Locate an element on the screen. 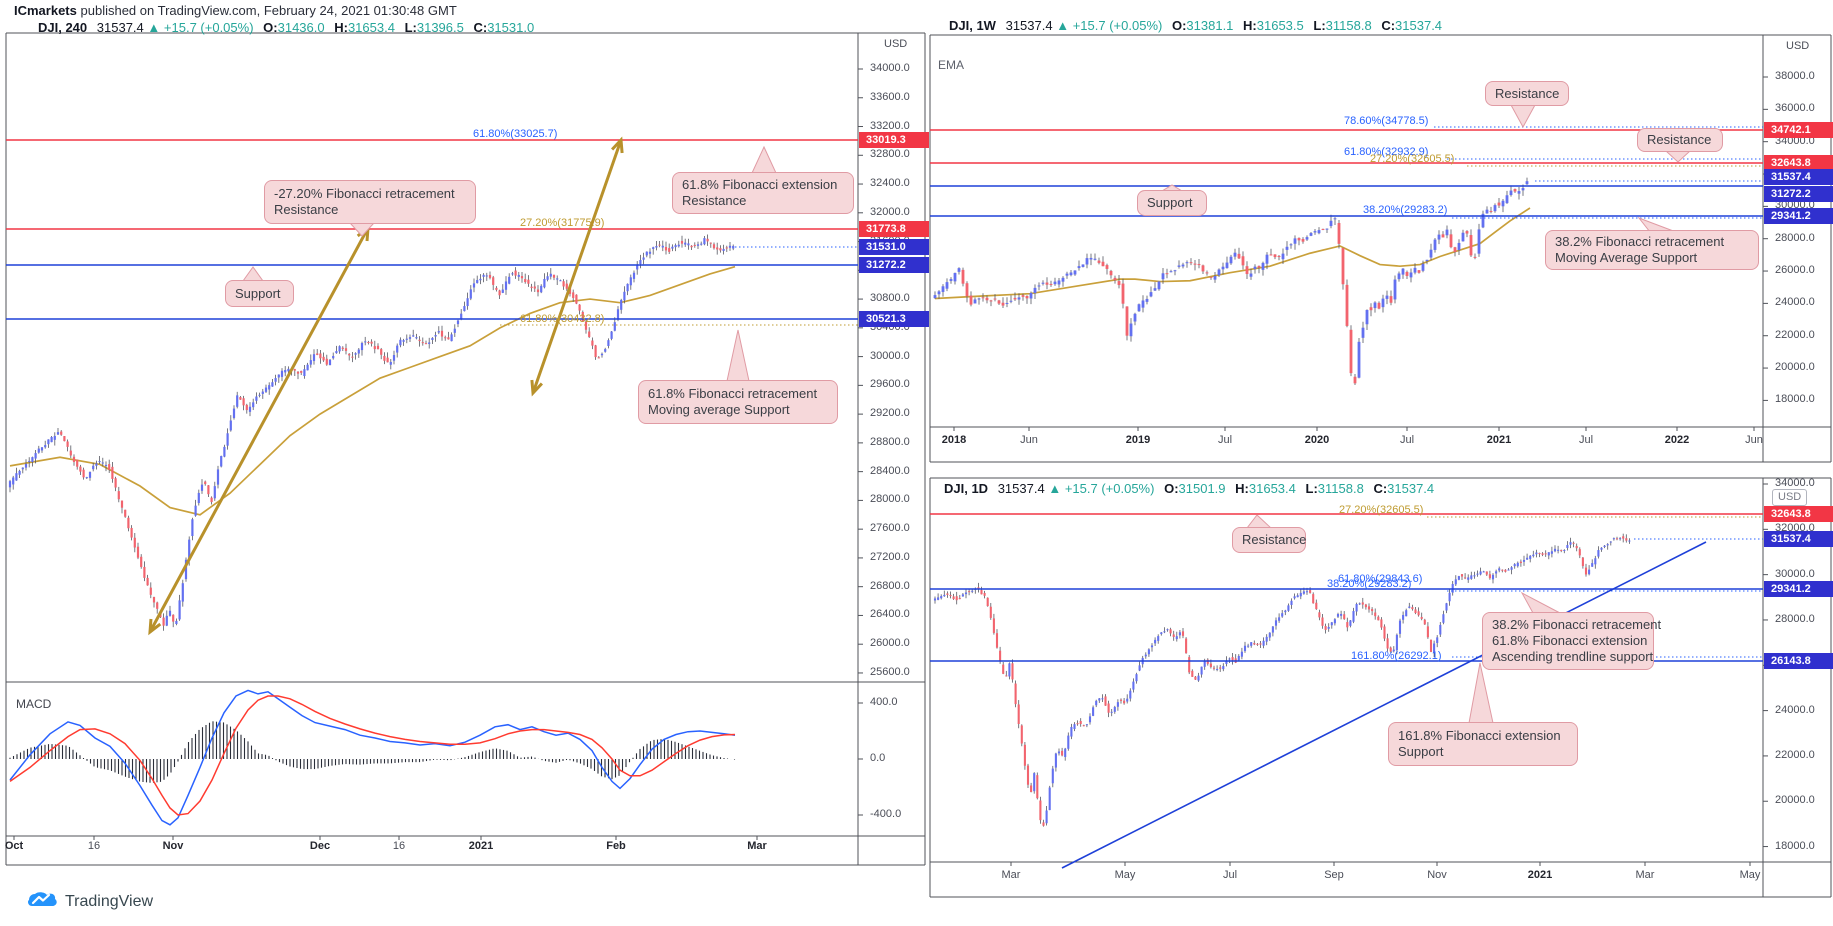  price-tick-label: 29600.0 is located at coordinates (890, 384).